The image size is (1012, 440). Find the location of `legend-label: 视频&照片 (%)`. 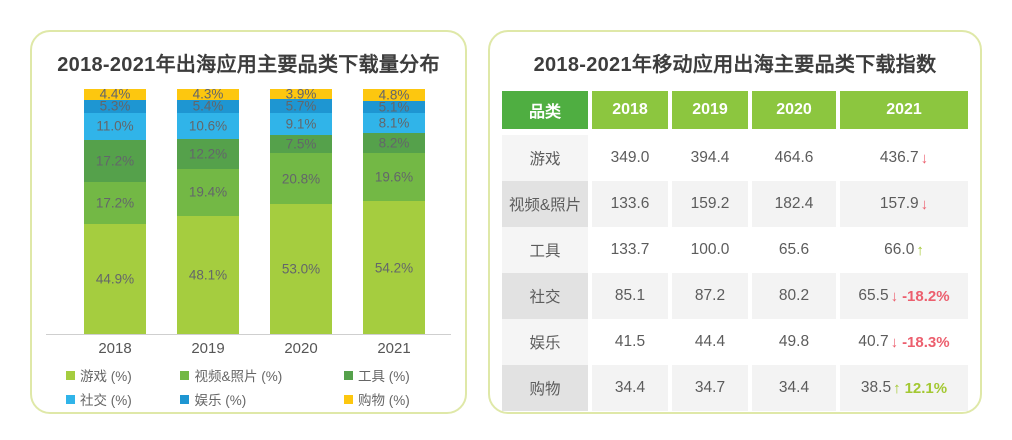

legend-label: 视频&照片 (%) is located at coordinates (238, 376).